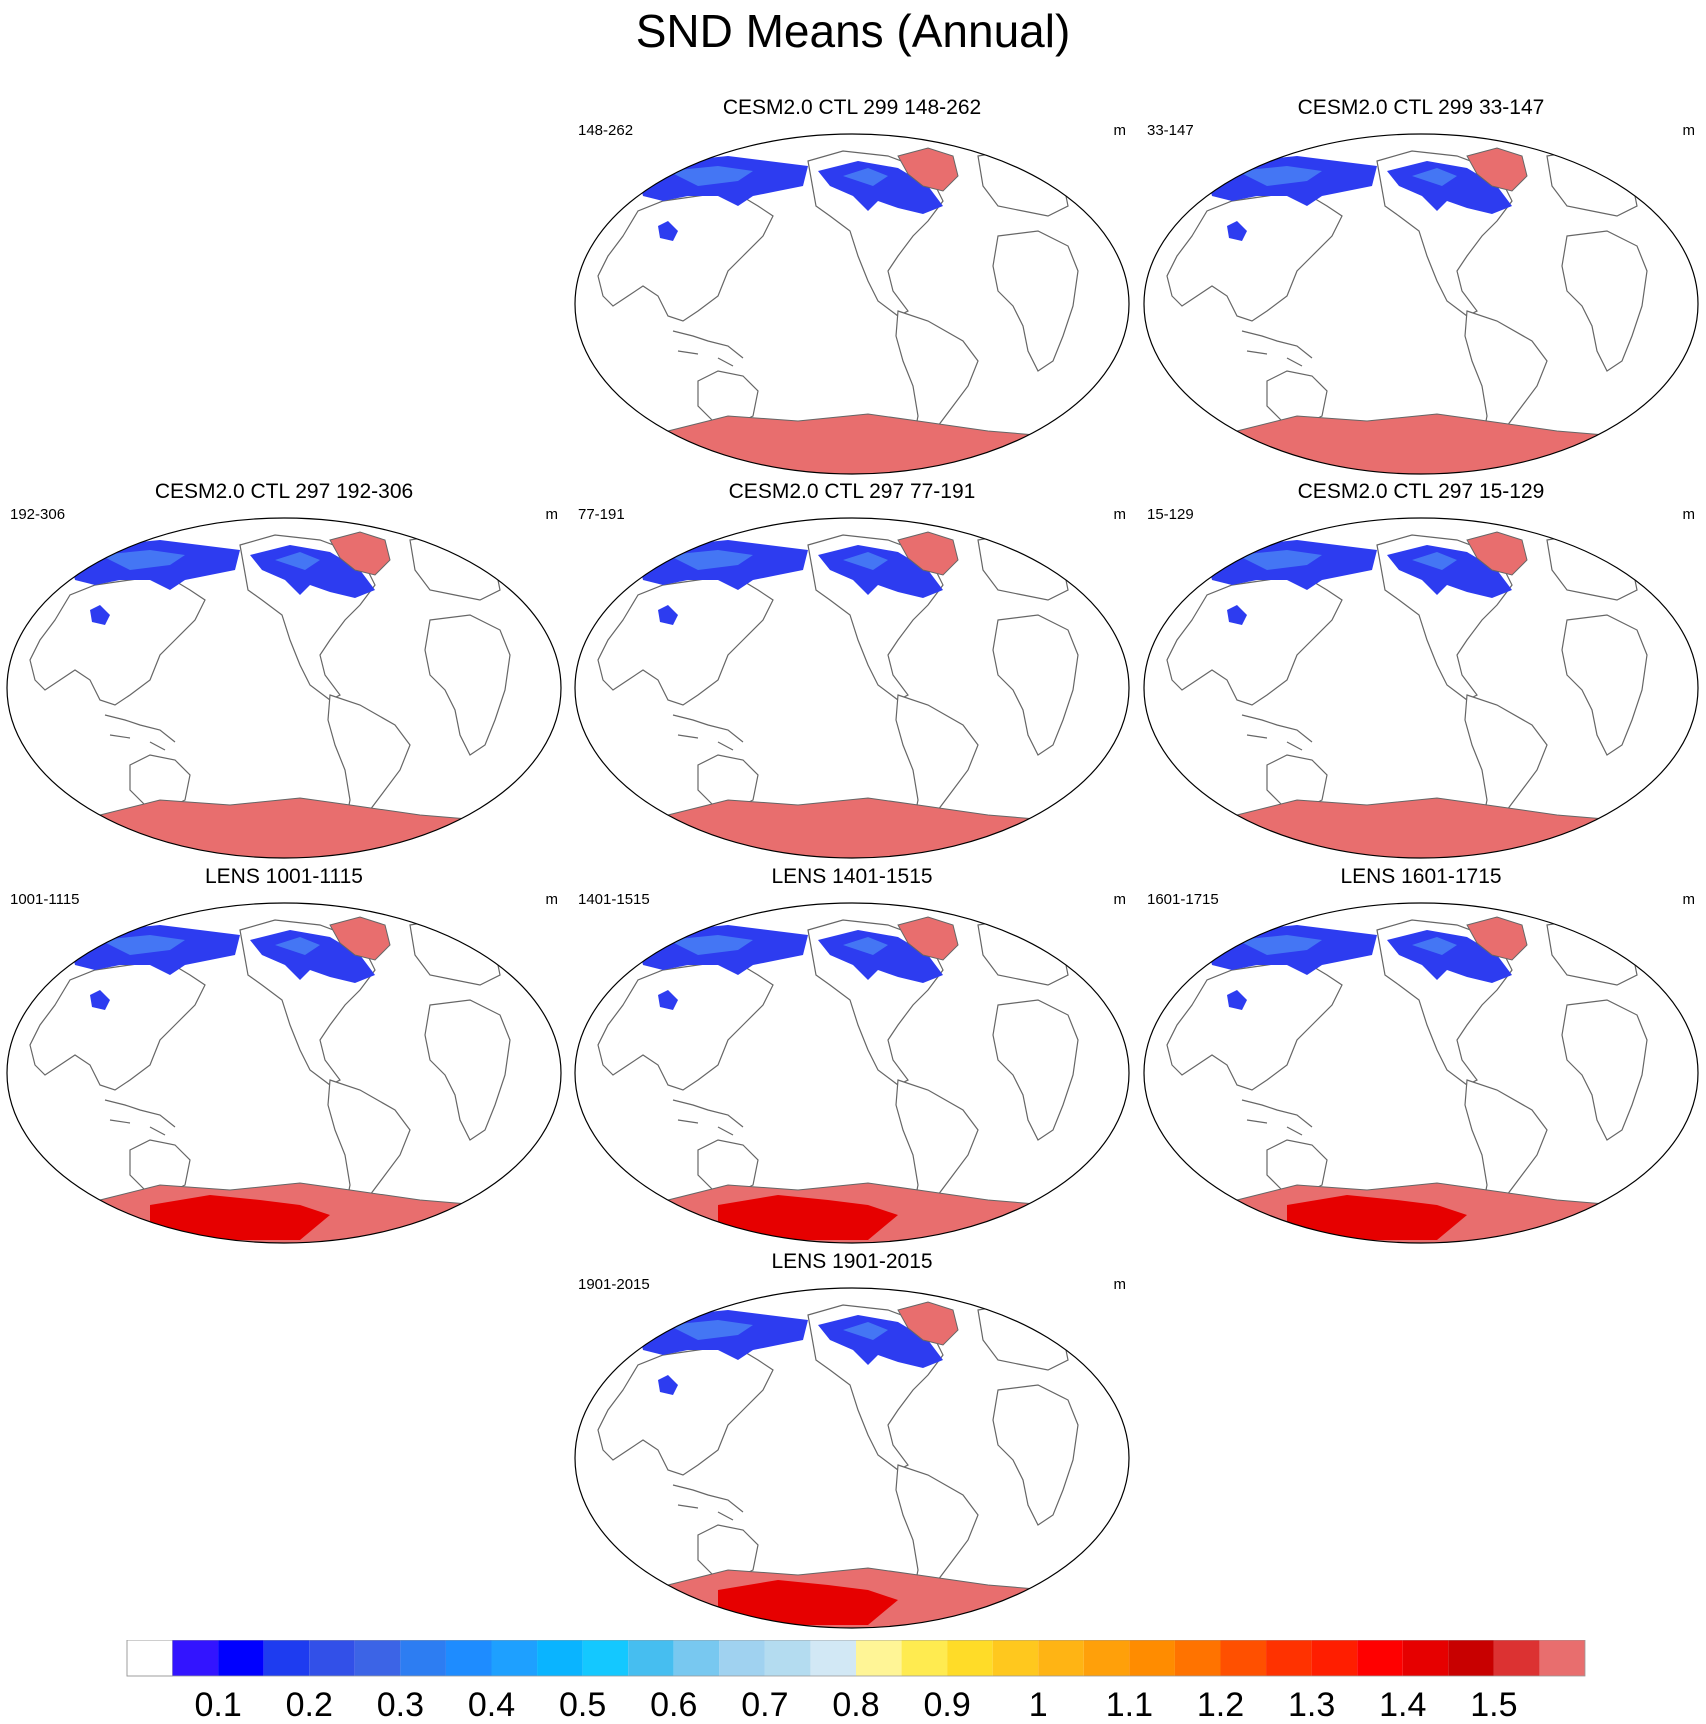 This screenshot has height=1724, width=1706. Describe the element at coordinates (614, 899) in the screenshot. I see `panel-period-label: 1401-1515` at that location.